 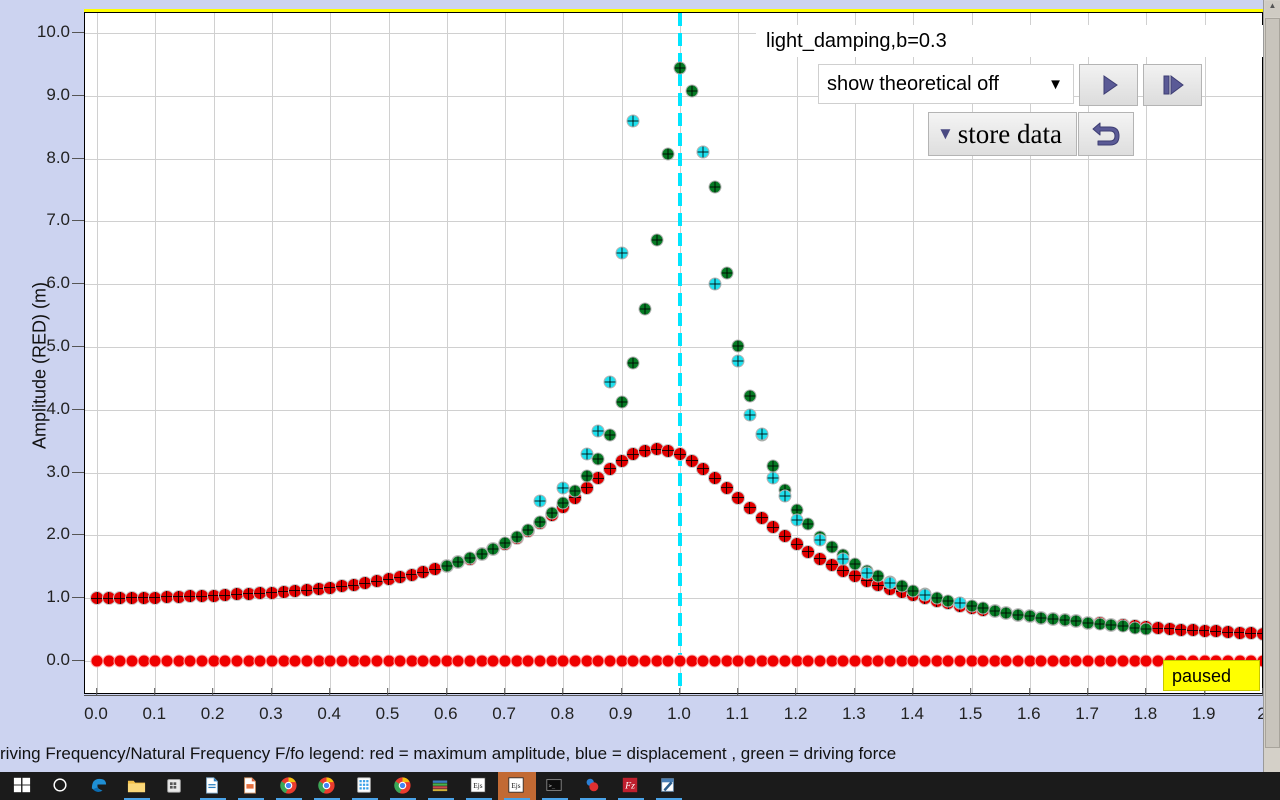 I want to click on taskbar-item-cortana-search, so click(x=61, y=786).